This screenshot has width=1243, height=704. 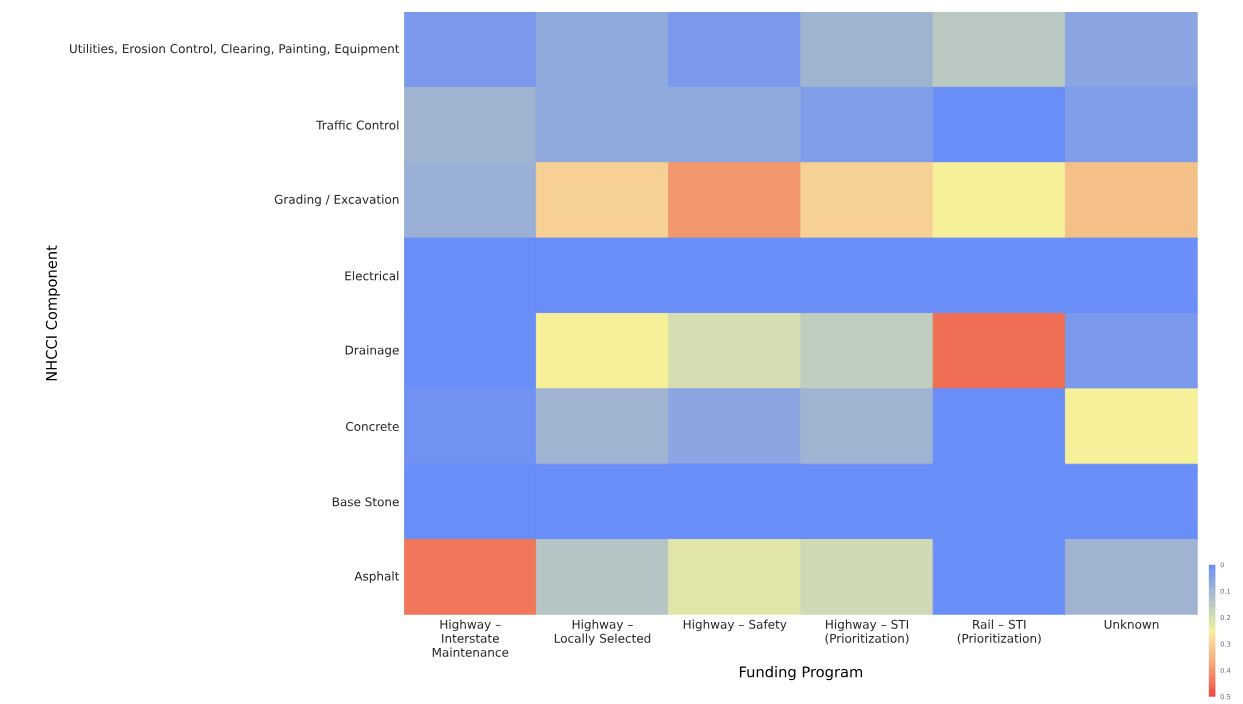 What do you see at coordinates (470, 638) in the screenshot?
I see `x-tick-label: Highway – Interstate Maintenance` at bounding box center [470, 638].